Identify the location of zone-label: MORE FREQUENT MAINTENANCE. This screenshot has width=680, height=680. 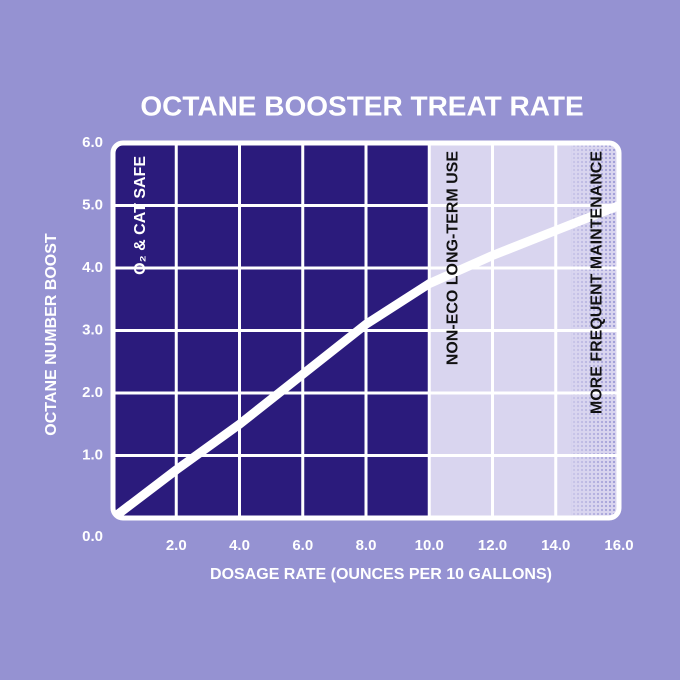
(597, 282).